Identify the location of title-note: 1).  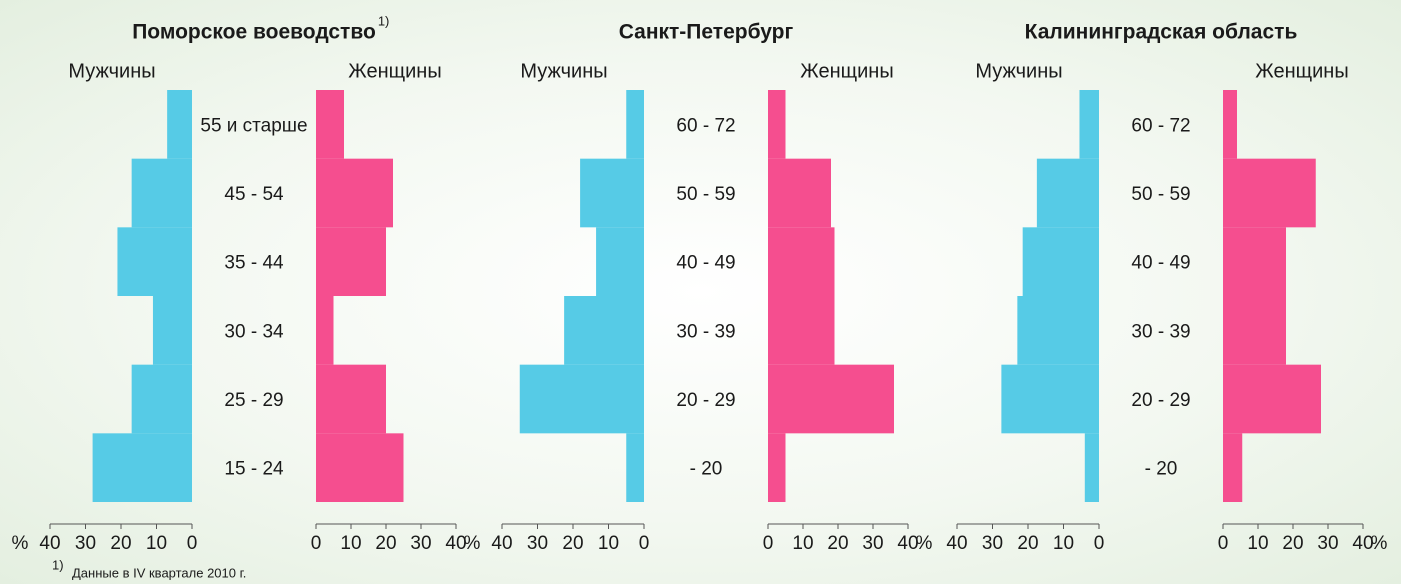
(384, 20).